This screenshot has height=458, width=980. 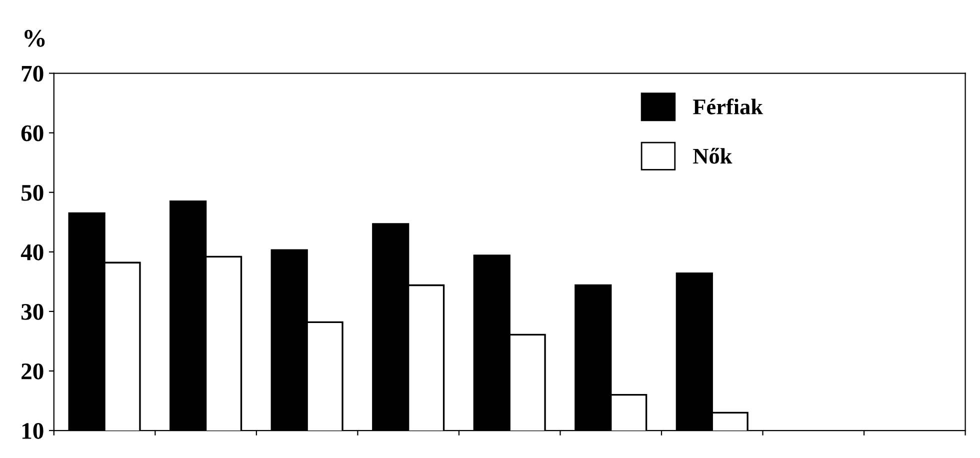 What do you see at coordinates (33, 431) in the screenshot?
I see `y-tick-label: 10` at bounding box center [33, 431].